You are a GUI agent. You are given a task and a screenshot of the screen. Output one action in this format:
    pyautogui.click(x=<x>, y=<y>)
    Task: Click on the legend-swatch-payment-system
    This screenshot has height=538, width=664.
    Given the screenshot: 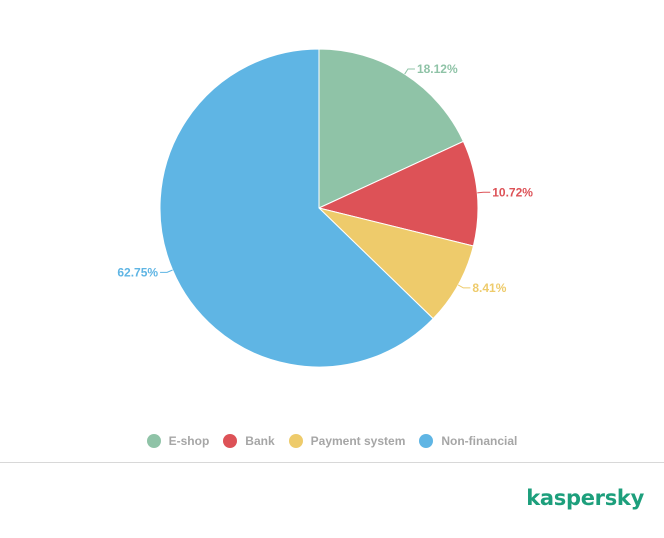 What is the action you would take?
    pyautogui.click(x=295, y=441)
    